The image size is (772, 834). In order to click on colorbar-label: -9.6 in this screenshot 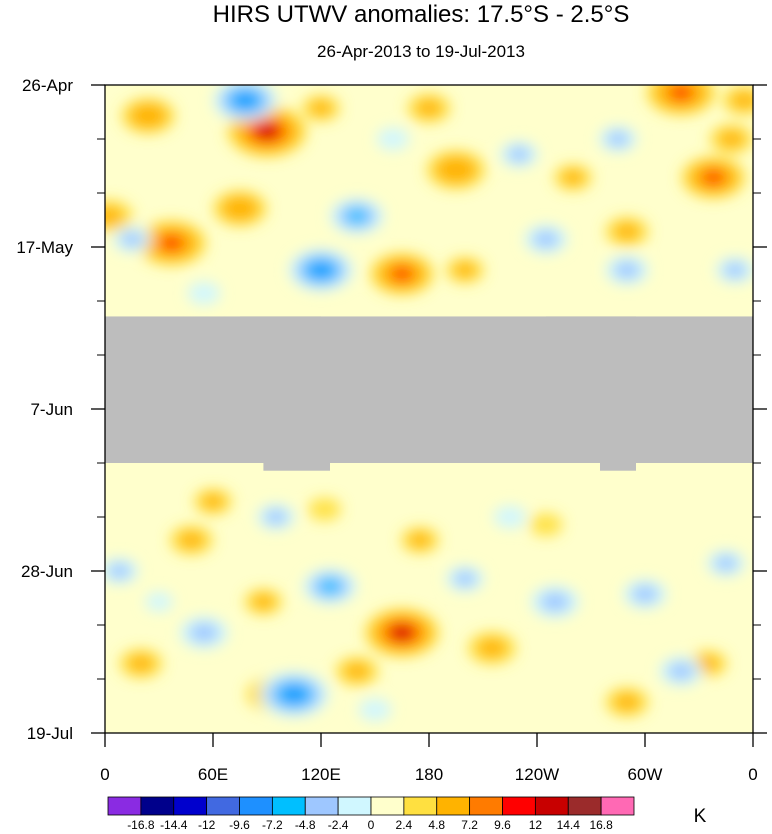, I will do `click(239, 825)`.